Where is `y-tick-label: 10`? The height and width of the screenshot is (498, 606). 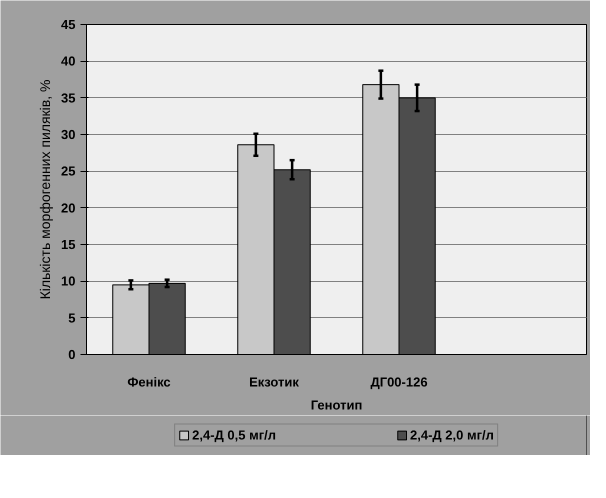 y-tick-label: 10 is located at coordinates (68, 281).